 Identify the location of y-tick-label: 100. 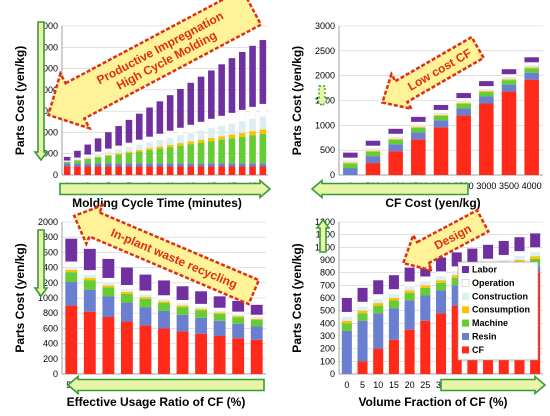
(327, 361).